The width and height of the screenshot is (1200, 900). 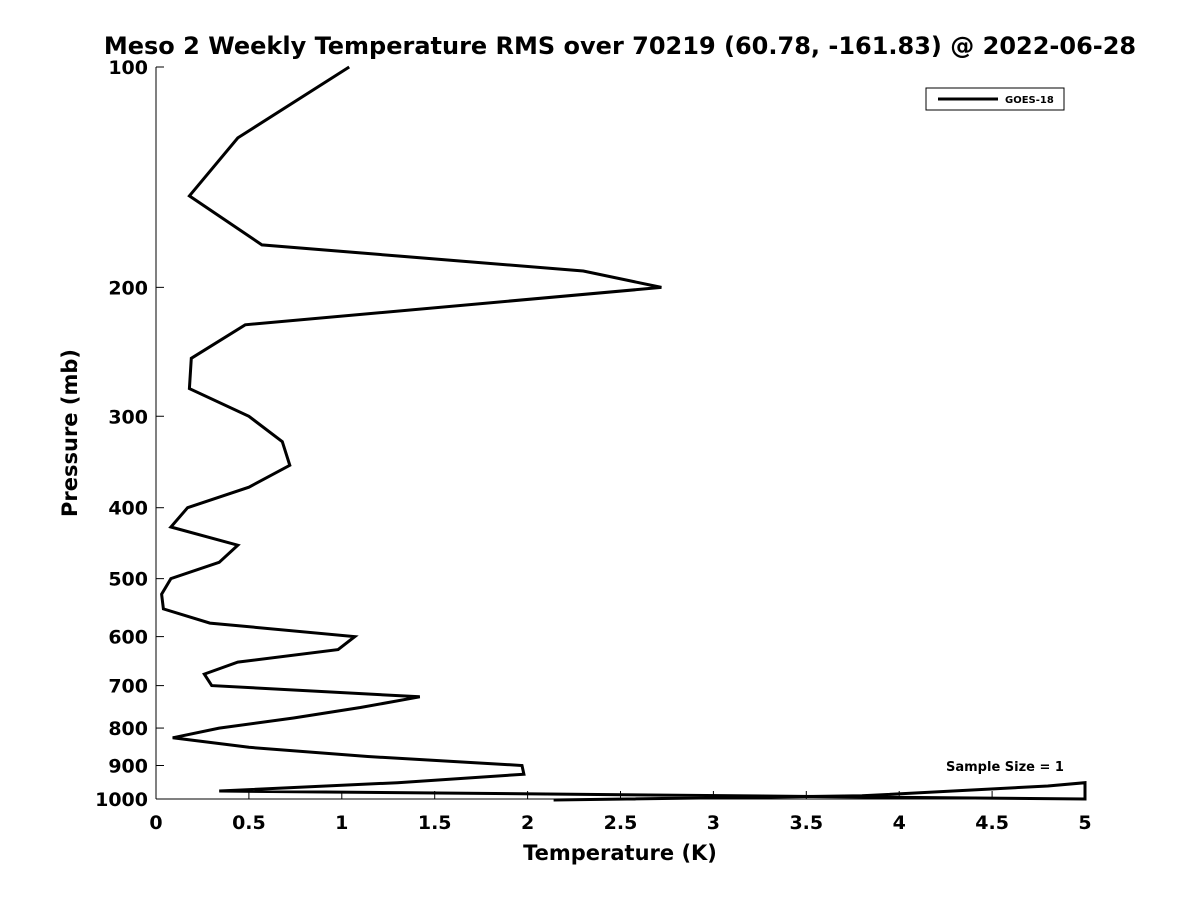 I want to click on y-tick-label: 500, so click(x=128, y=580).